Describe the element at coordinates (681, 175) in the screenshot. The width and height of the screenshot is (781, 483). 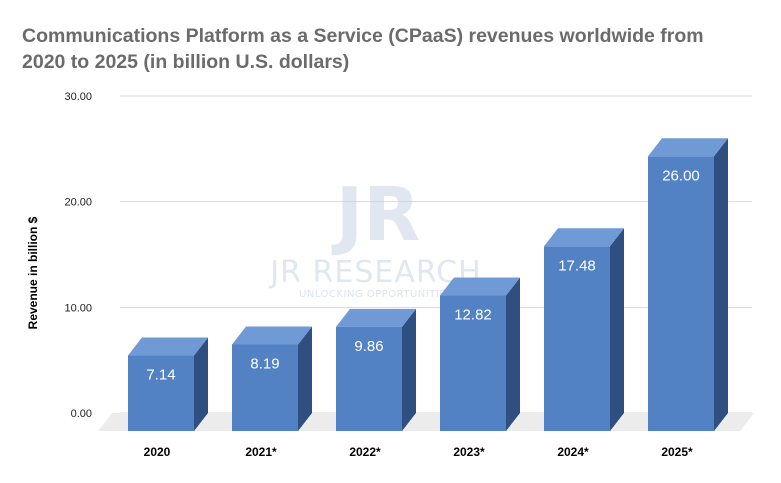
I see `bar-value-label: 26.00` at that location.